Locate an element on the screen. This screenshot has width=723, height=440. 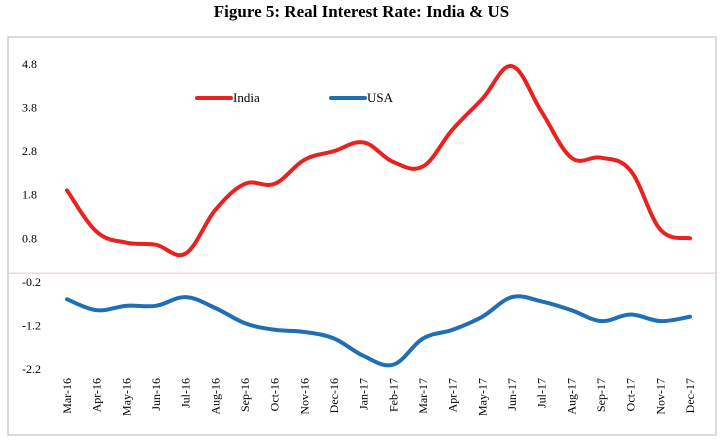
y-tick-label: -1.2 is located at coordinates (31, 325).